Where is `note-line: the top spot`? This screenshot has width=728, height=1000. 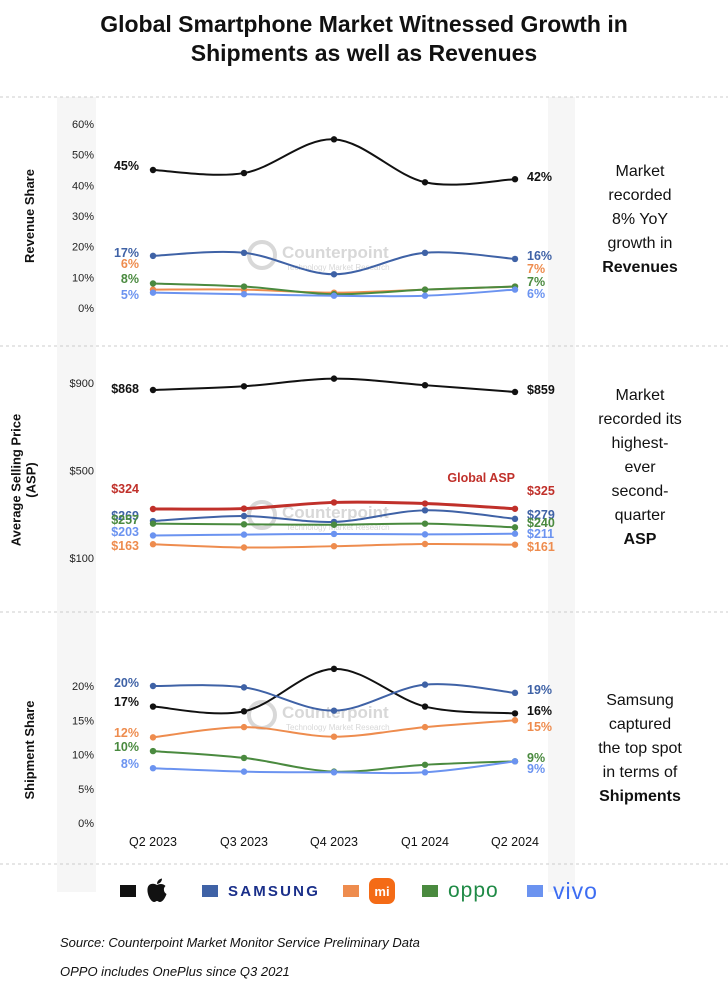
note-line: the top spot is located at coordinates (640, 748).